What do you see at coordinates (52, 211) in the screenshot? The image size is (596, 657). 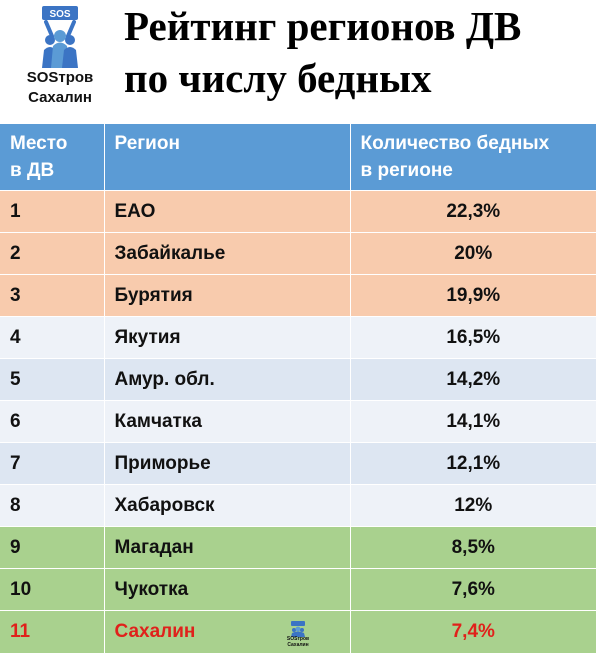 I see `row-place: 1` at bounding box center [52, 211].